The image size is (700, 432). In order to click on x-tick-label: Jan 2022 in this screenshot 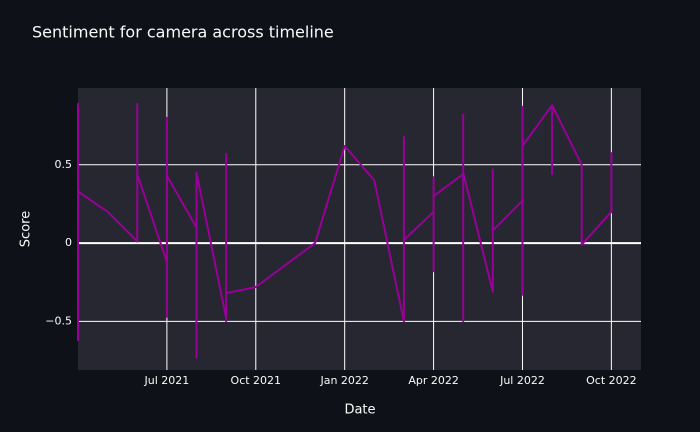, I will do `click(343, 380)`.